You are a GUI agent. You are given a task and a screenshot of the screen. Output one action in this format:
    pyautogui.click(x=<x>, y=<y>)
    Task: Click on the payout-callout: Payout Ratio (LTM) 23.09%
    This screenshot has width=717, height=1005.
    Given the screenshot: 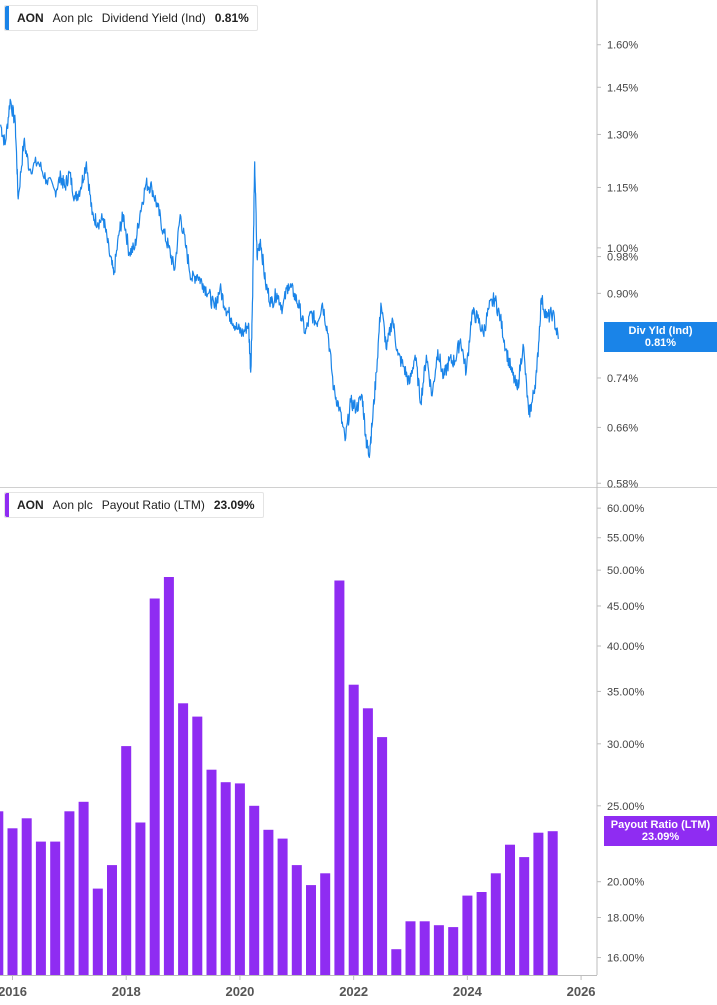 What is the action you would take?
    pyautogui.click(x=660, y=831)
    